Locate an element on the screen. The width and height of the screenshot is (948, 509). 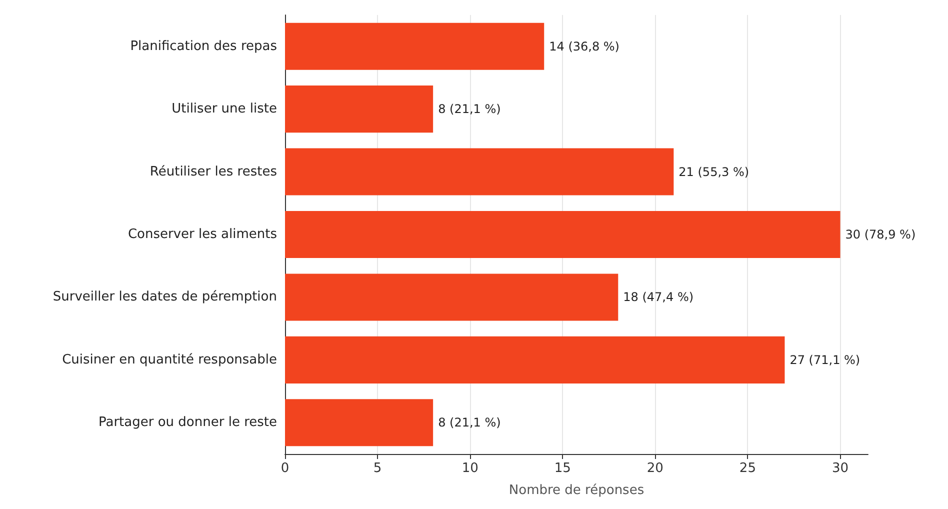
y-tick-label: Cuisiner en quantité responsable is located at coordinates (169, 360).